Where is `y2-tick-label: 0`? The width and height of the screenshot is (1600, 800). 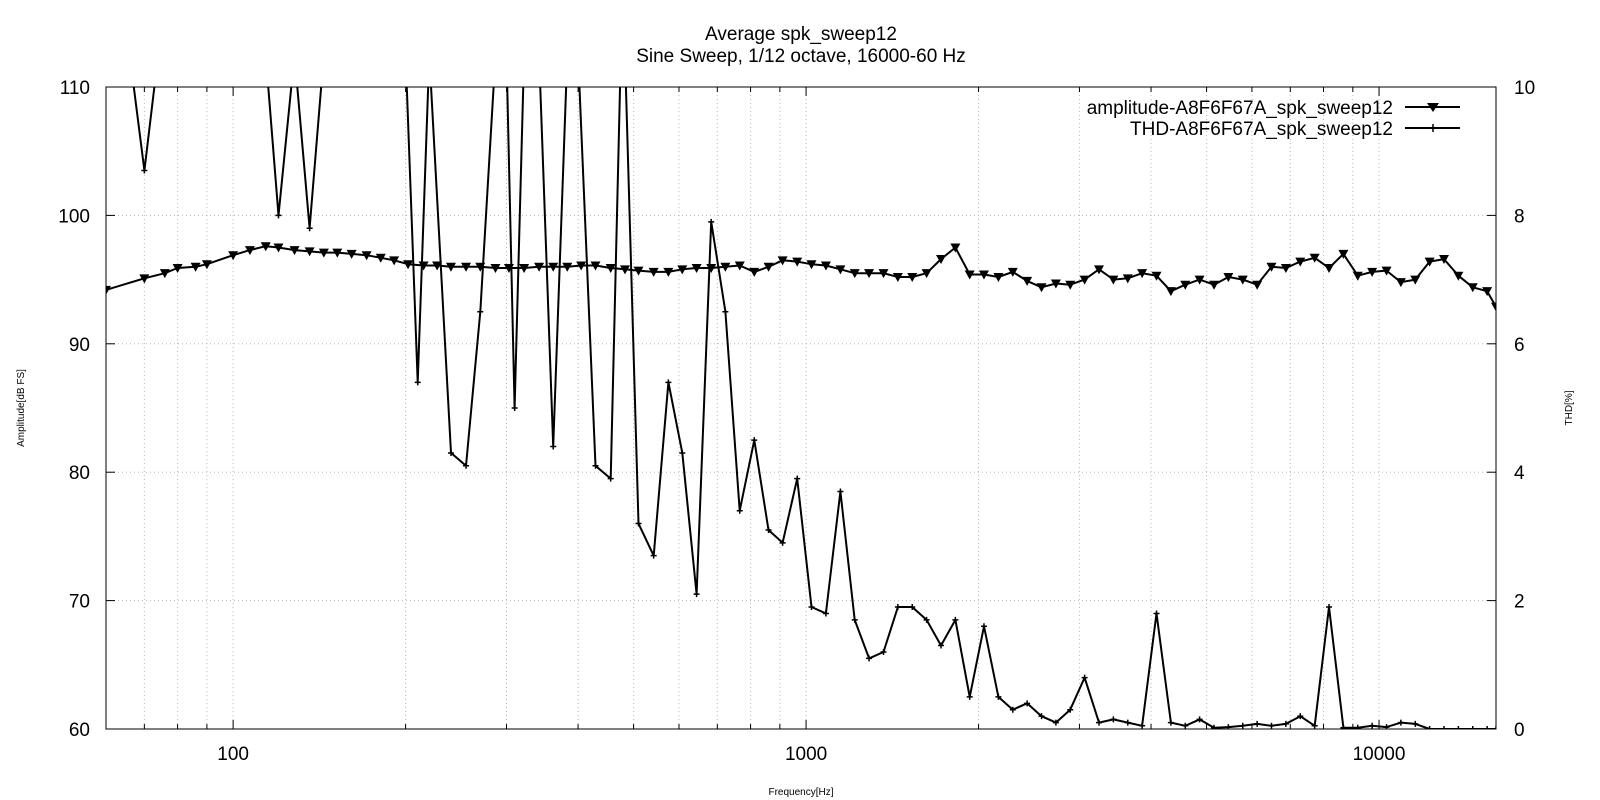
y2-tick-label: 0 is located at coordinates (1519, 730).